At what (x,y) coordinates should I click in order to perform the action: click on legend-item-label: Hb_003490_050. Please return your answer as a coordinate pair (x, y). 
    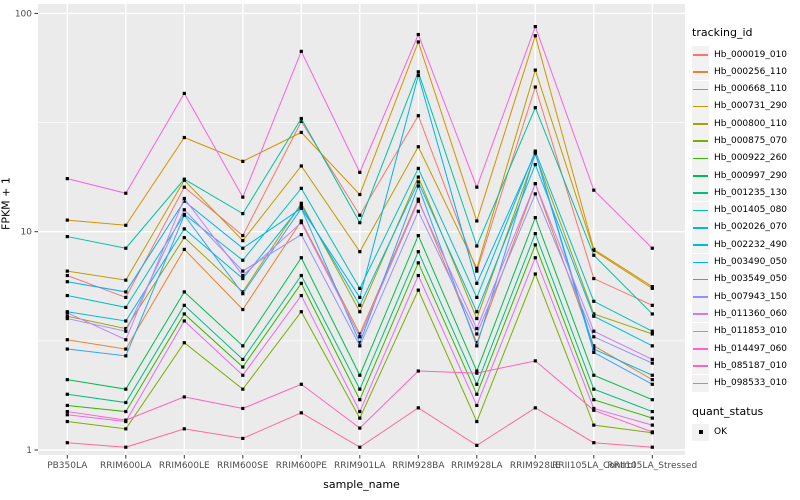
    Looking at the image, I should click on (751, 262).